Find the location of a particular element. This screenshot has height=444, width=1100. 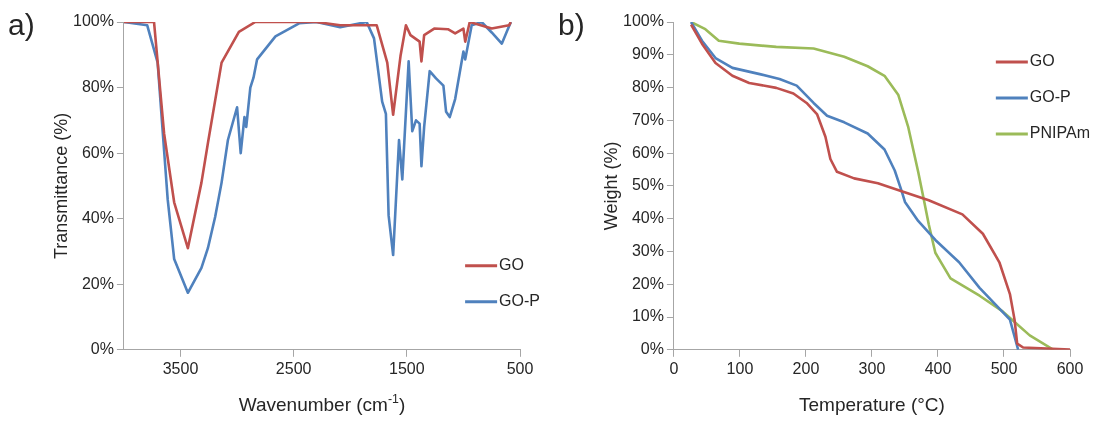

y-tick-label: 10% is located at coordinates (647, 316).